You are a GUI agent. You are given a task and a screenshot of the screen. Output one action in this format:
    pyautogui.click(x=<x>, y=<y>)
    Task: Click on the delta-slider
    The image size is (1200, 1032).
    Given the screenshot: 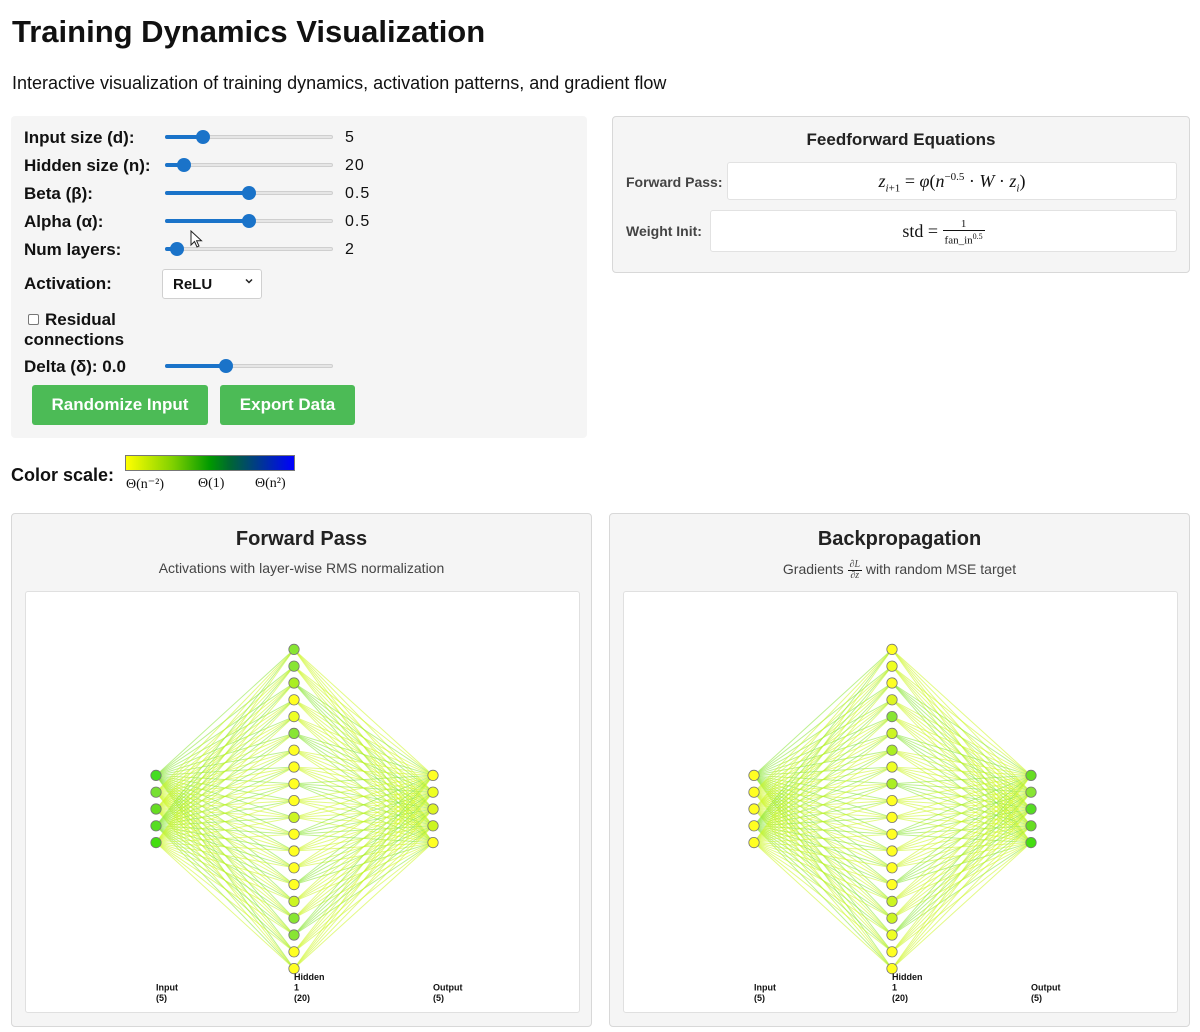 What is the action you would take?
    pyautogui.click(x=249, y=366)
    